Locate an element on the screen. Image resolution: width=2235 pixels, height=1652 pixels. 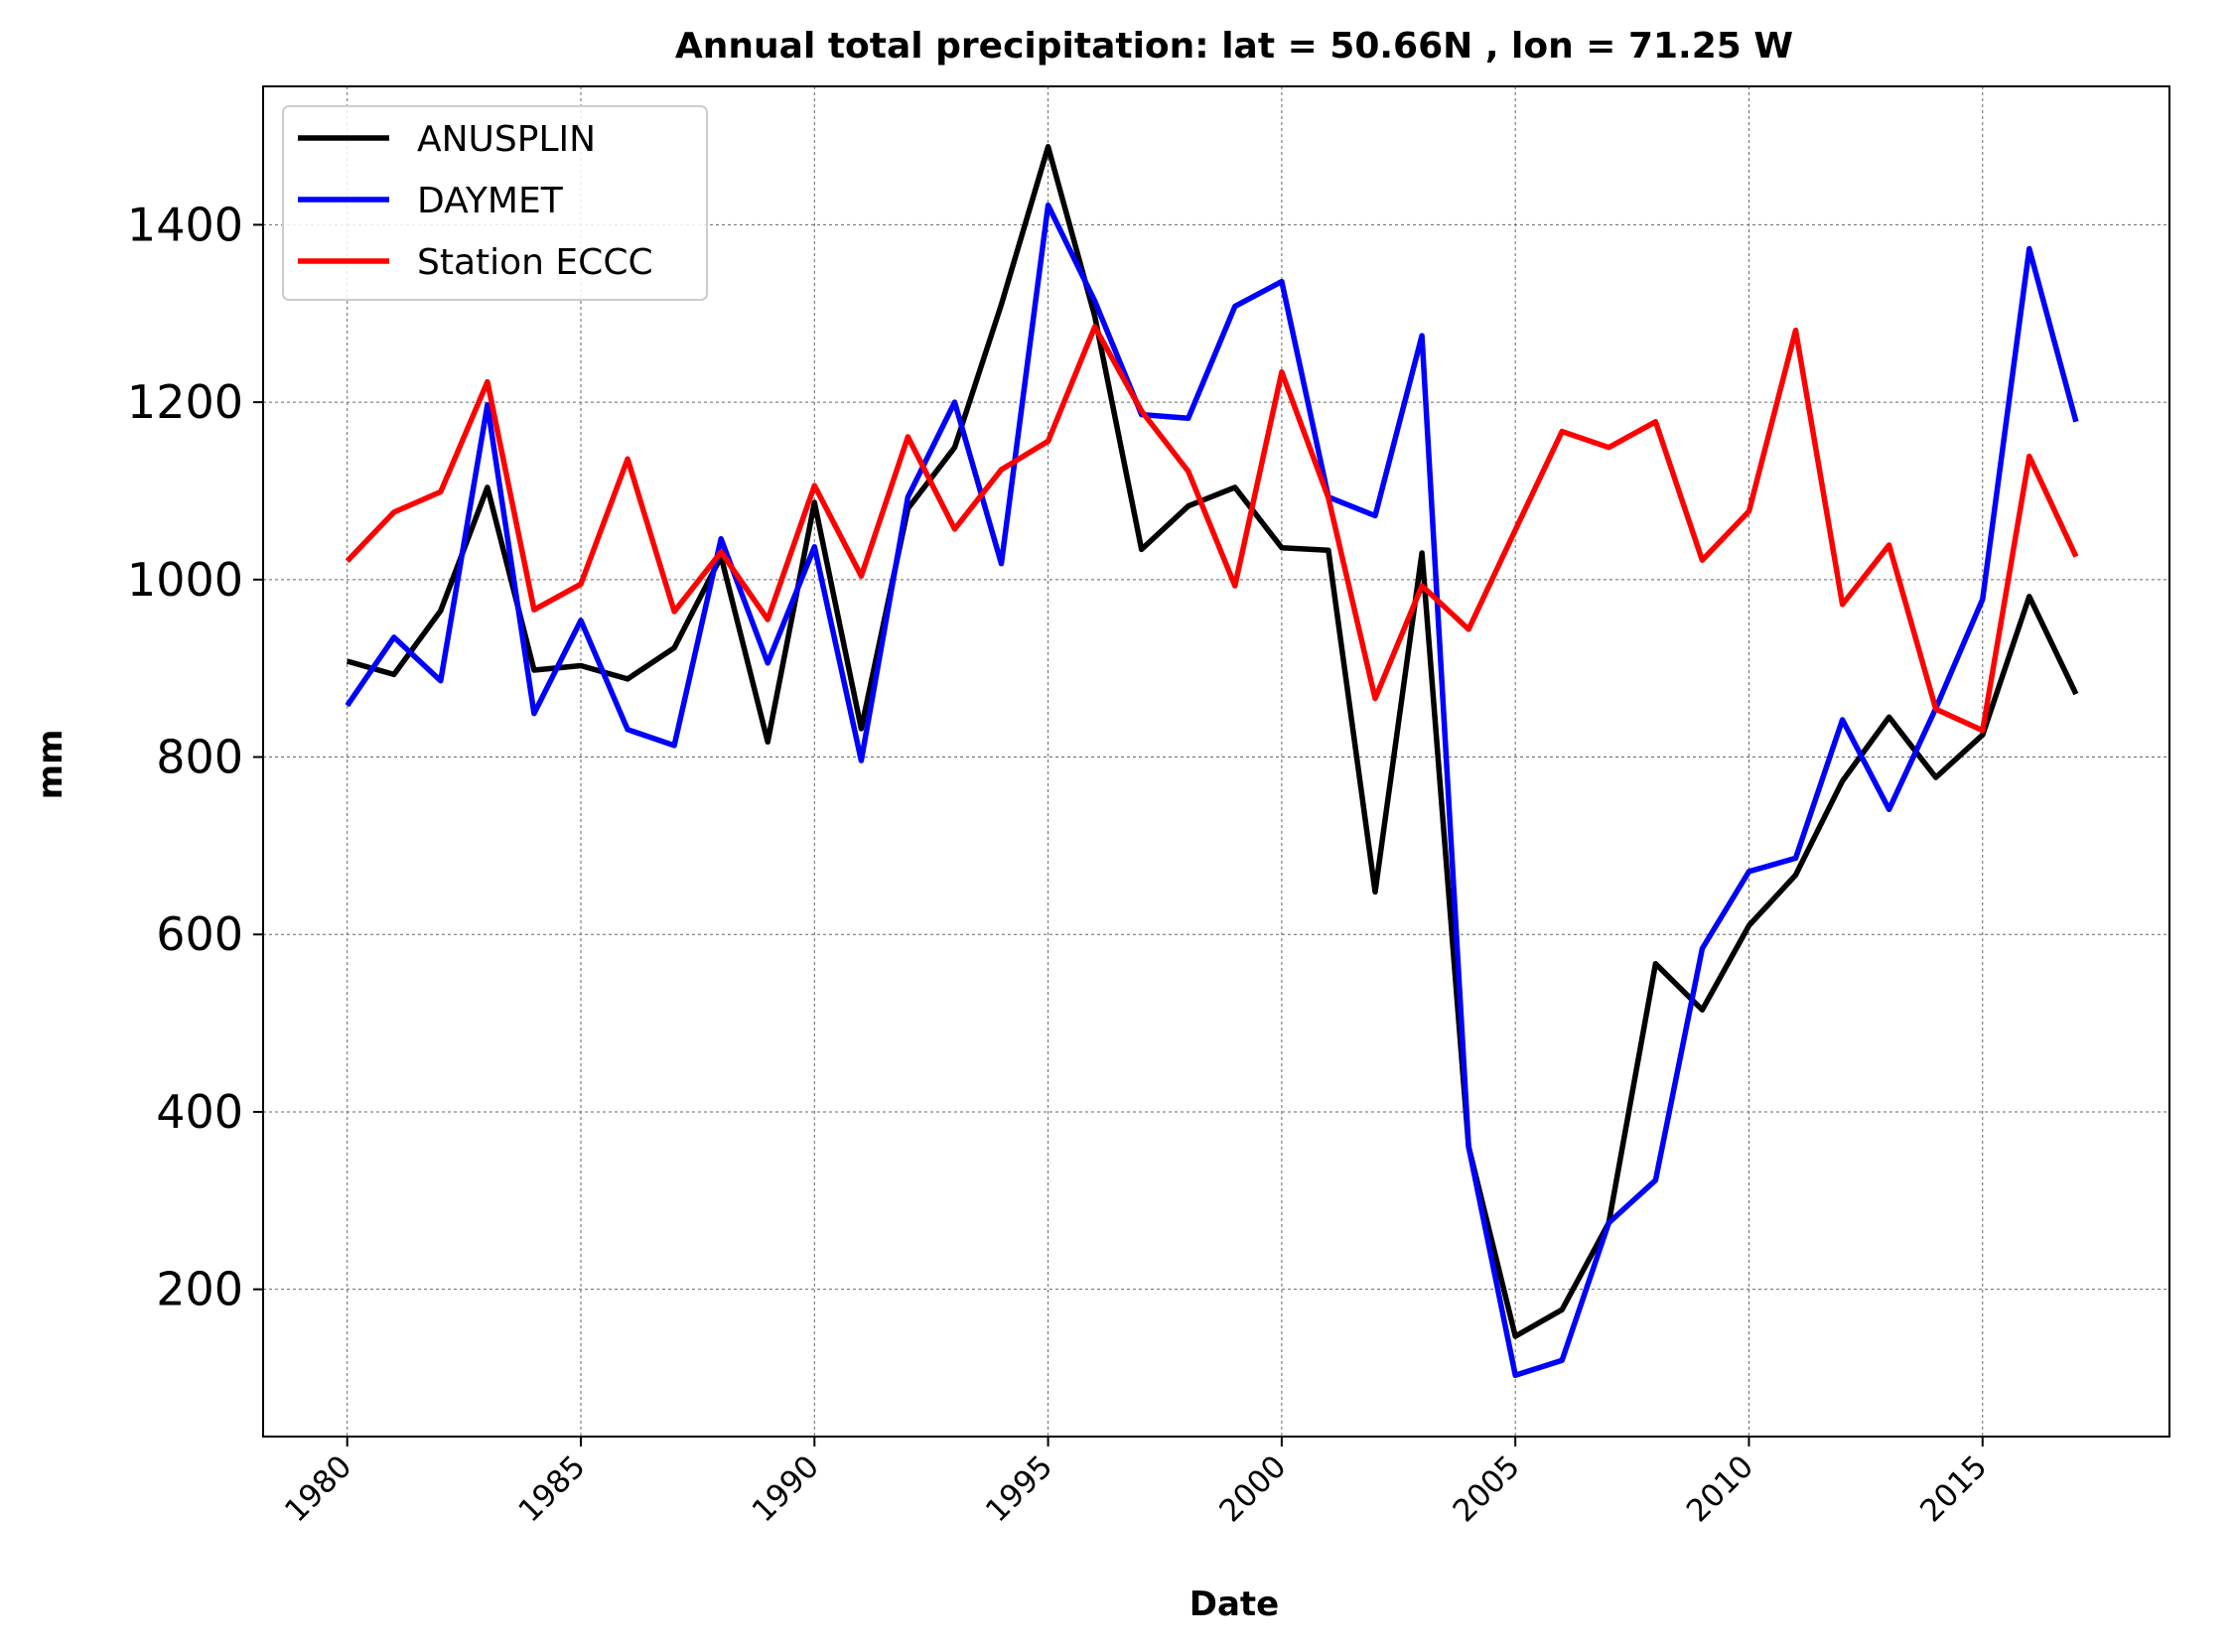
y-tick-label: 200 is located at coordinates (199, 1290).